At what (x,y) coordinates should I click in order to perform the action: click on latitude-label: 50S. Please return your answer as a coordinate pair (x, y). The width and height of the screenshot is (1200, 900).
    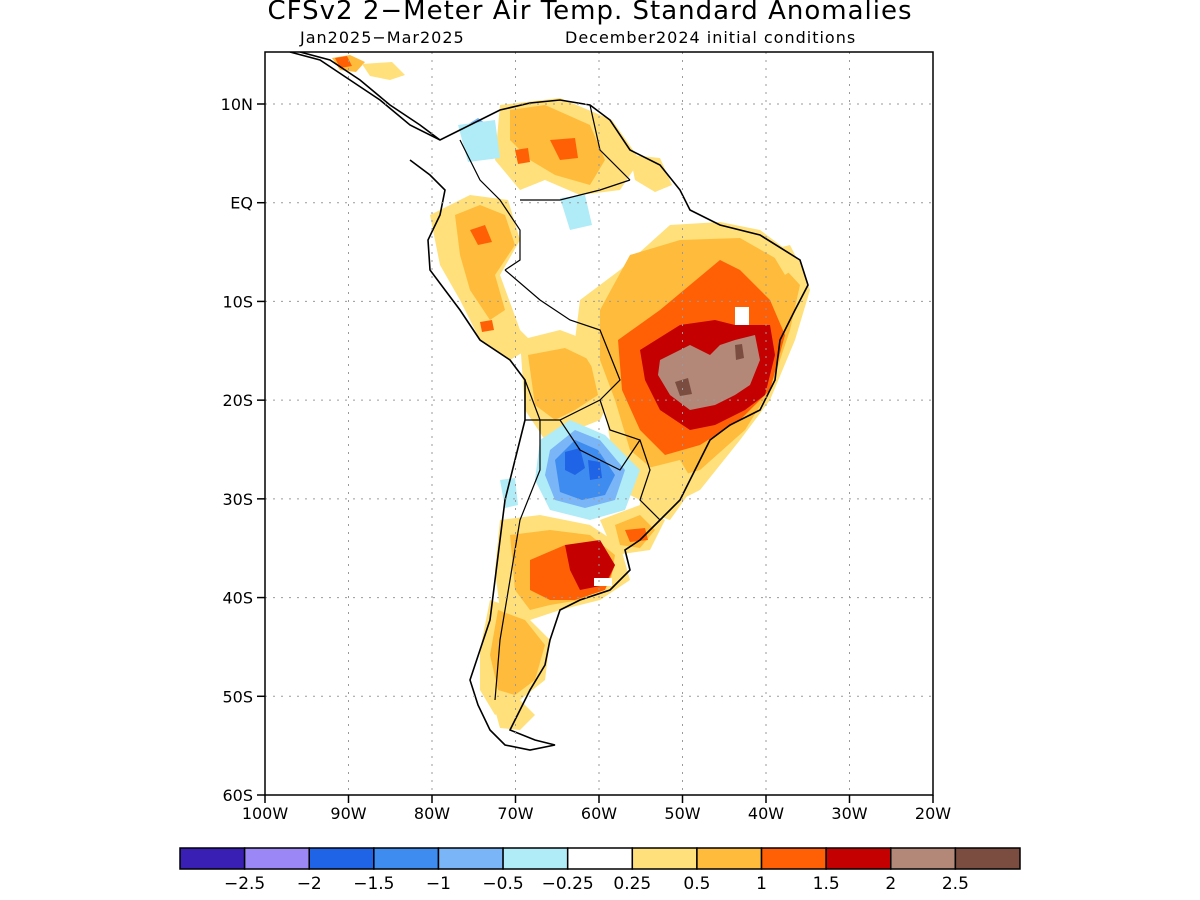
    Looking at the image, I should click on (237, 696).